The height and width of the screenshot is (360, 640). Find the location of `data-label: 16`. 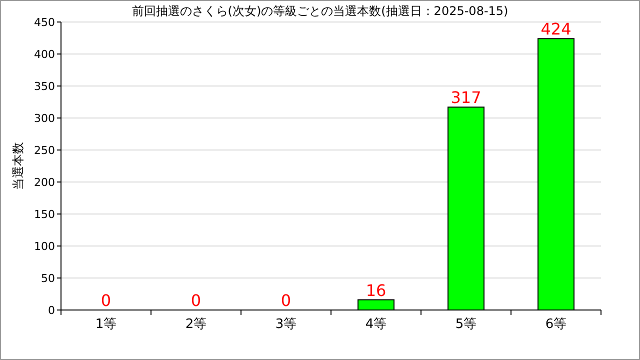

data-label: 16 is located at coordinates (376, 290).